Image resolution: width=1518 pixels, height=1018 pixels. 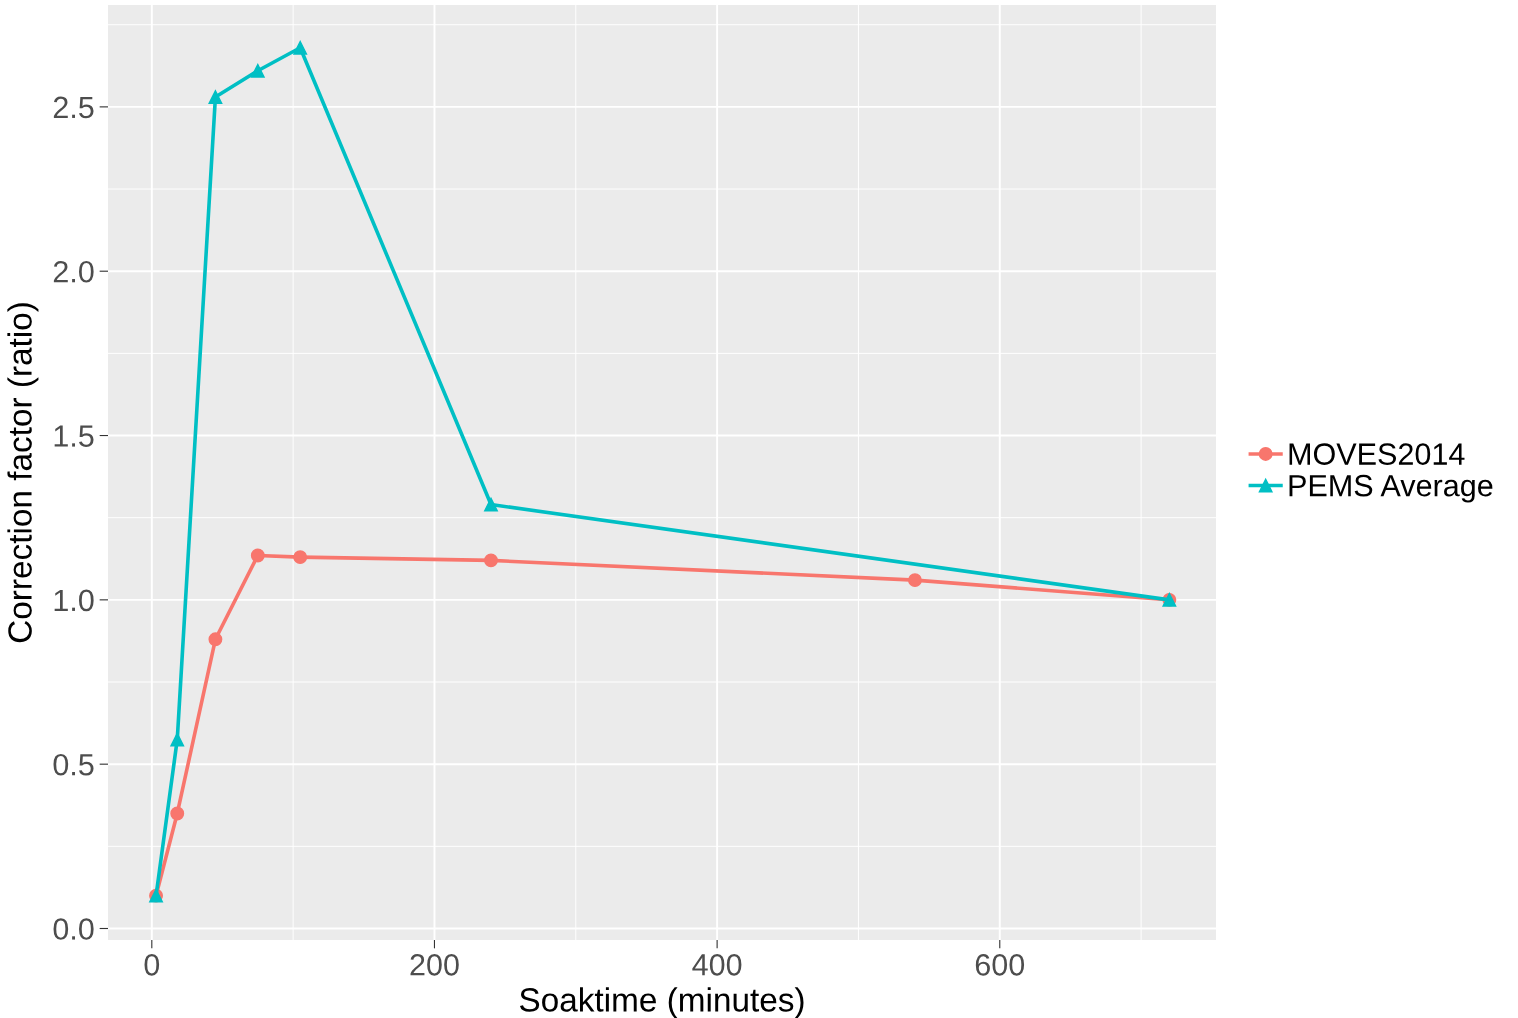 I want to click on x-tick-label: 400, so click(x=717, y=965).